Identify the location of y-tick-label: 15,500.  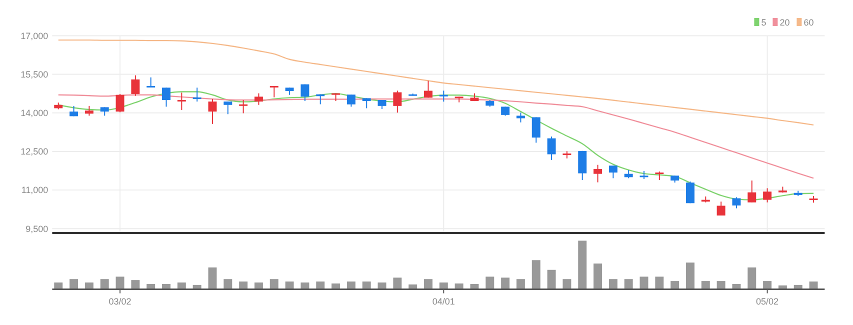
(34, 74).